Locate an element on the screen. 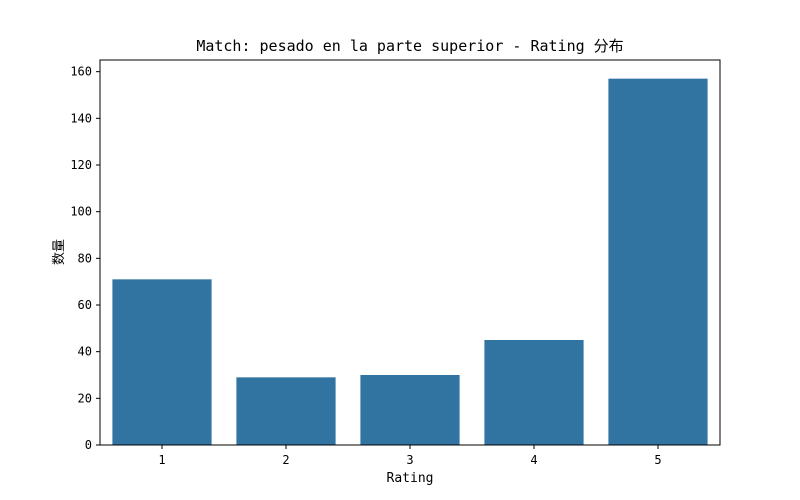 The width and height of the screenshot is (800, 500). y-axis-label: 数量 is located at coordinates (59, 252).